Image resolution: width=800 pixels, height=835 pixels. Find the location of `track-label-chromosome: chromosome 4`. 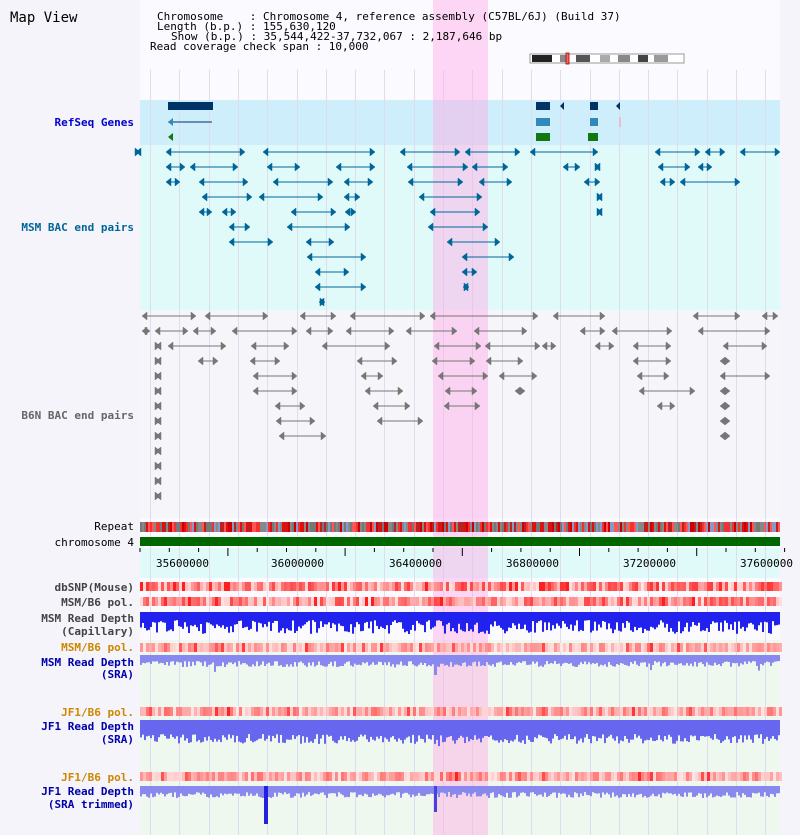

track-label-chromosome: chromosome 4 is located at coordinates (94, 542).